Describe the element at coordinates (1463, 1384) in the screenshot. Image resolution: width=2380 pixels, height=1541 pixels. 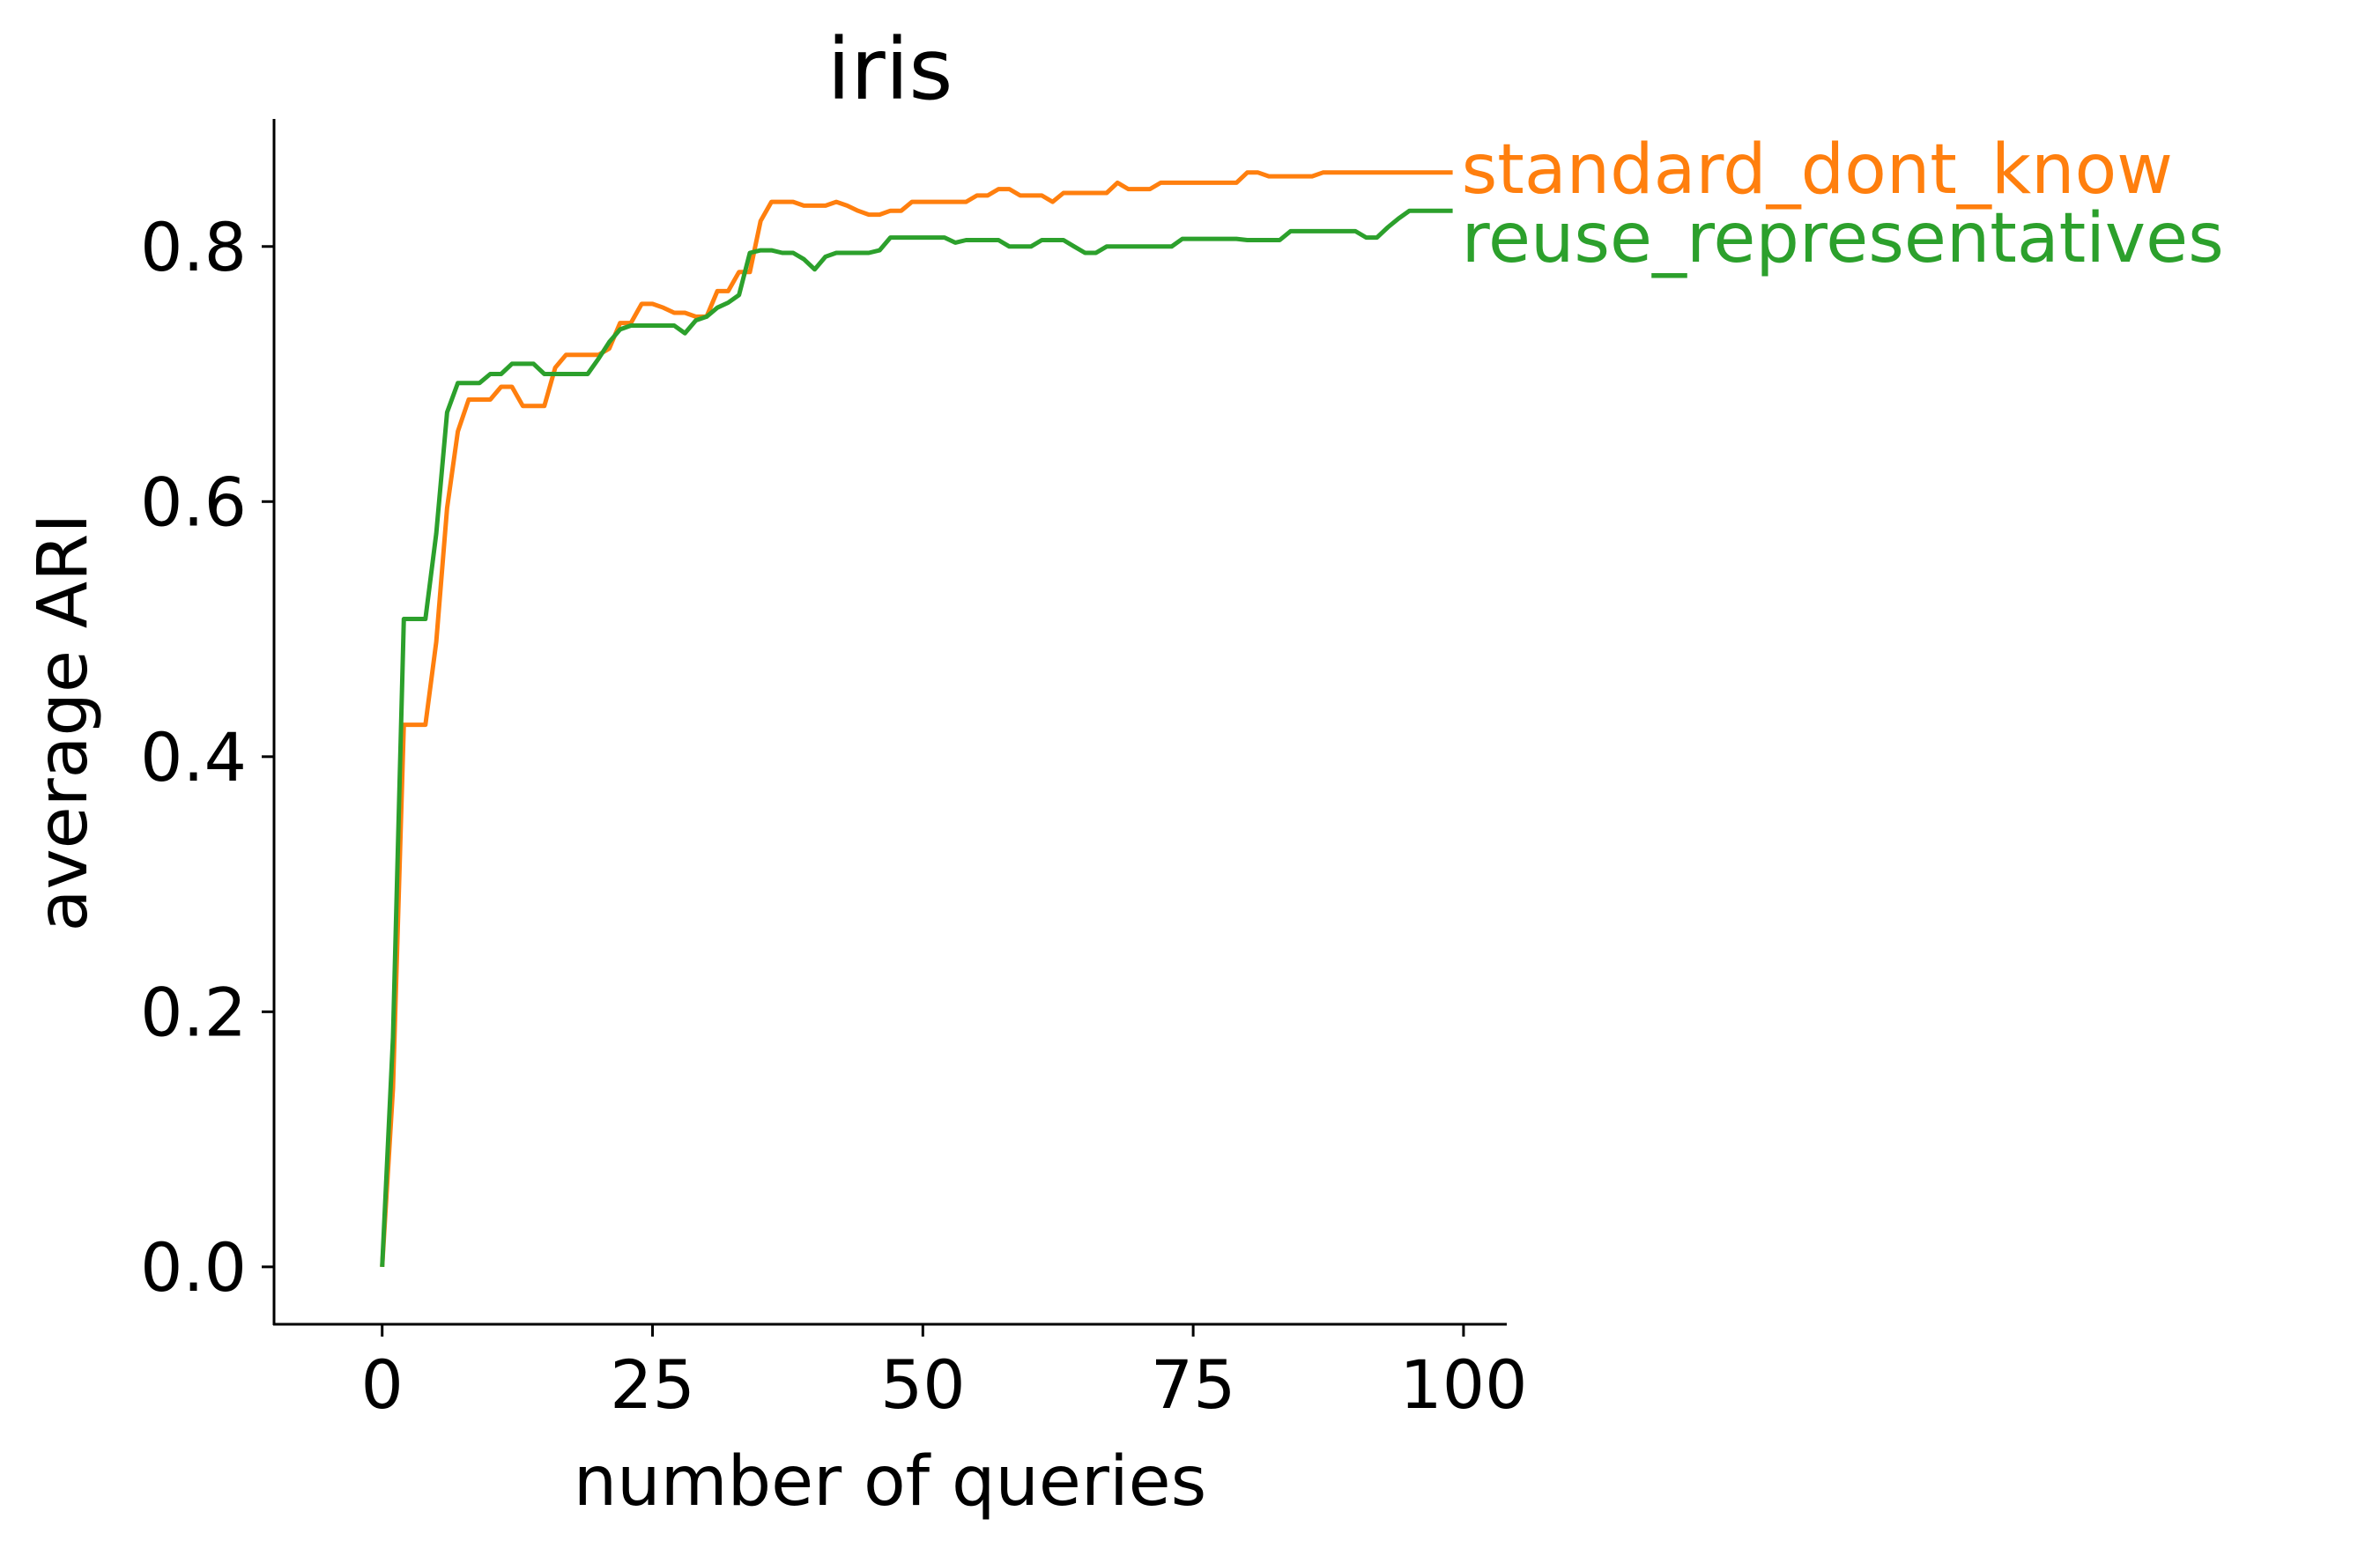
I see `x-tick-label: 100` at that location.